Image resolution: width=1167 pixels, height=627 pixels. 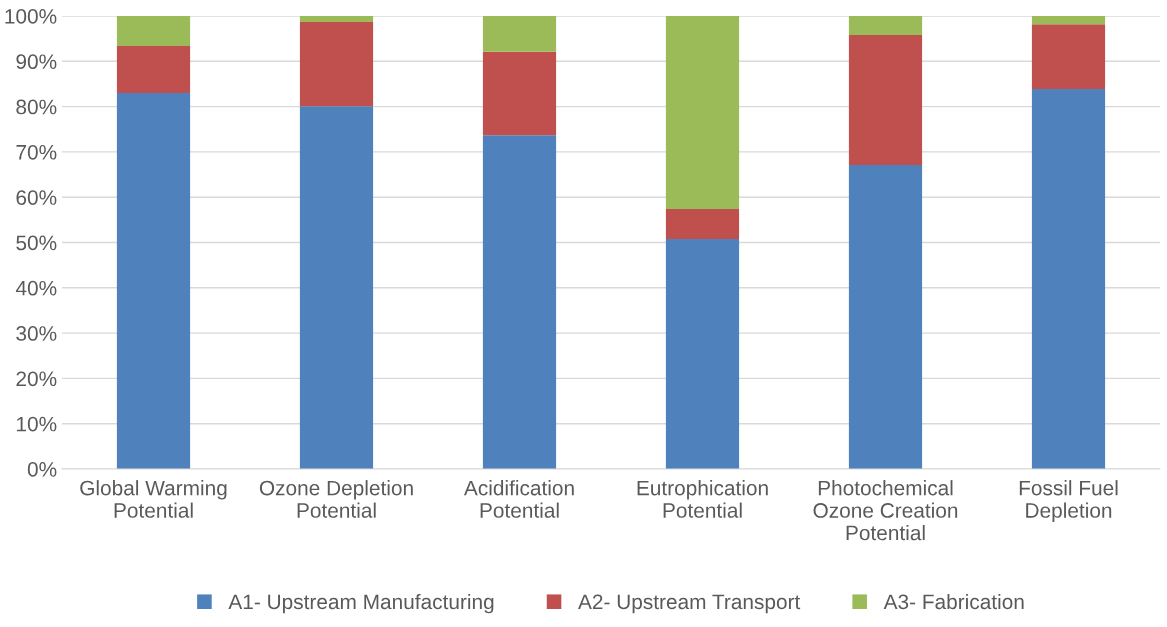 I want to click on x-tick-label: Ozone Depletion Potential, so click(x=336, y=499).